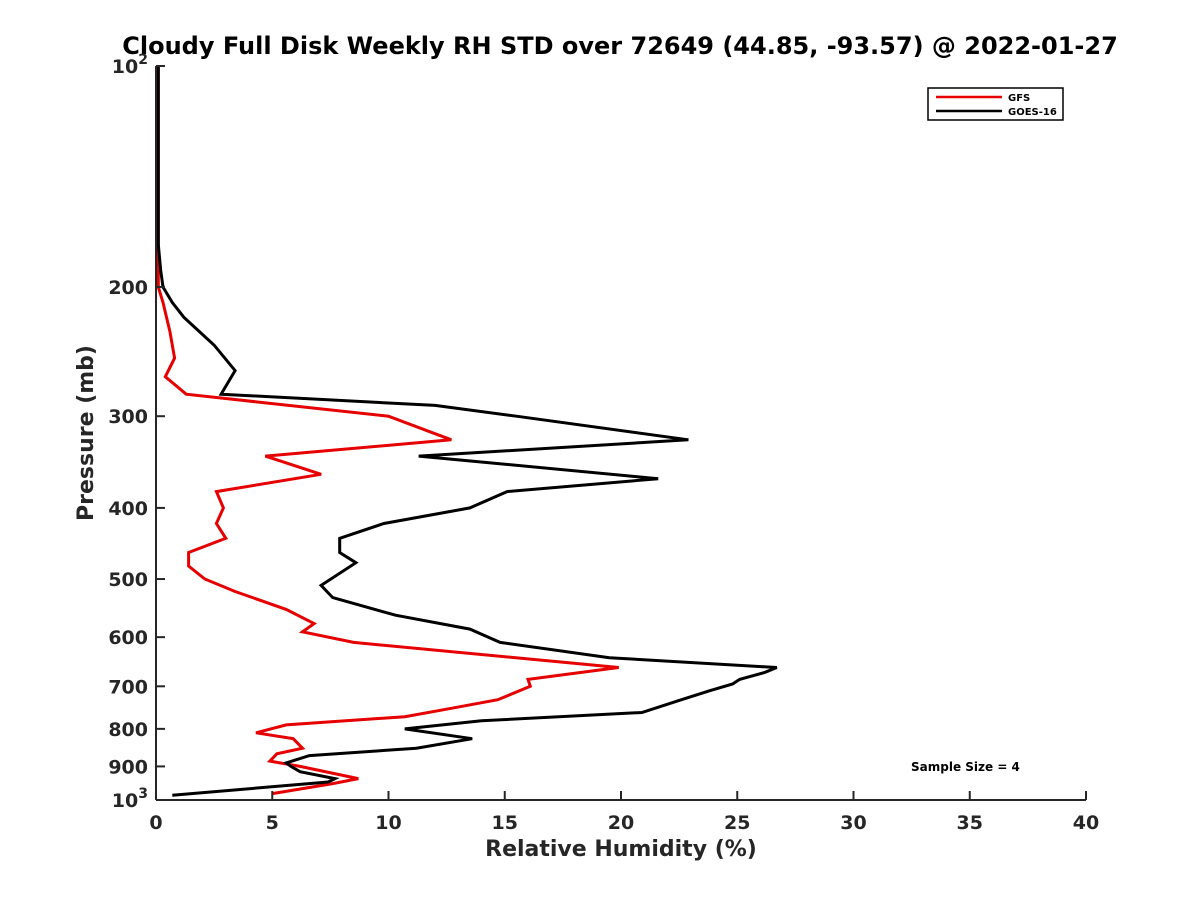  Describe the element at coordinates (965, 767) in the screenshot. I see `sample-size-annotation: Sample Size = 4` at that location.